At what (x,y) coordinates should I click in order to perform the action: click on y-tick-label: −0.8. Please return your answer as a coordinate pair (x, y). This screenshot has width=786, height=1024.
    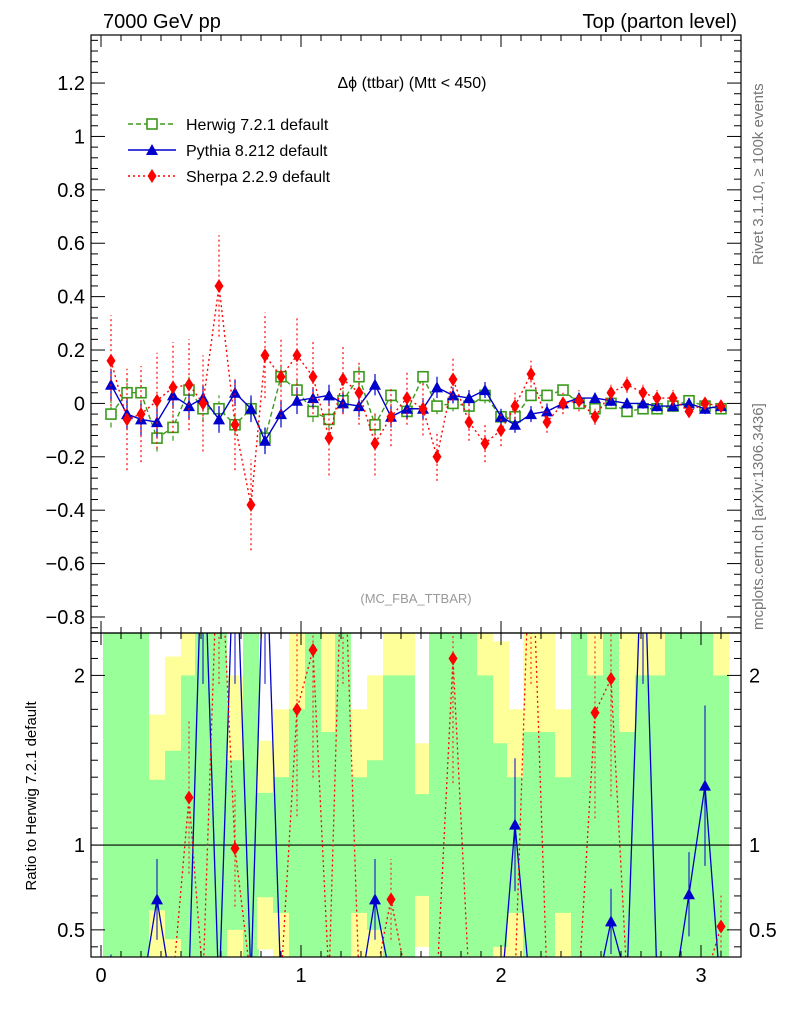
    Looking at the image, I should click on (65, 618).